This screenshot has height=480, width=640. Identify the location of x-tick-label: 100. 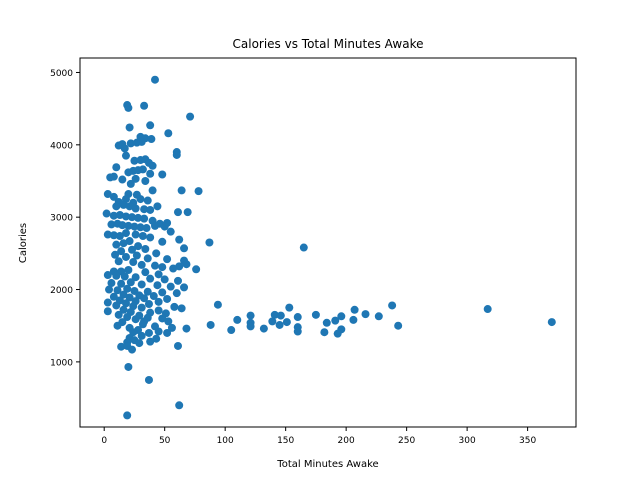
(225, 441).